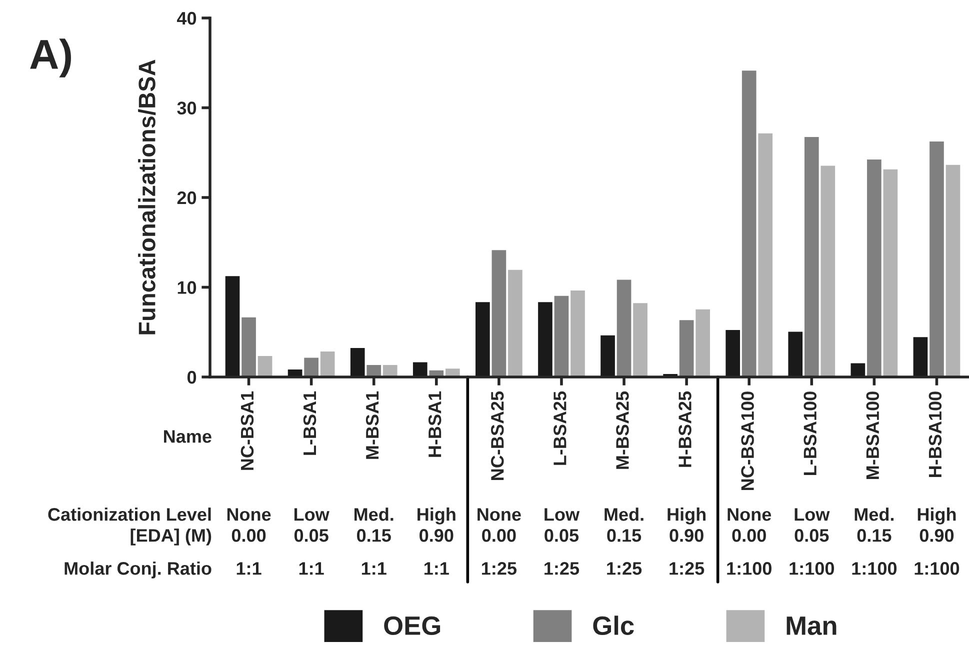 The height and width of the screenshot is (665, 969). What do you see at coordinates (186, 197) in the screenshot?
I see `y-tick-label: 20` at bounding box center [186, 197].